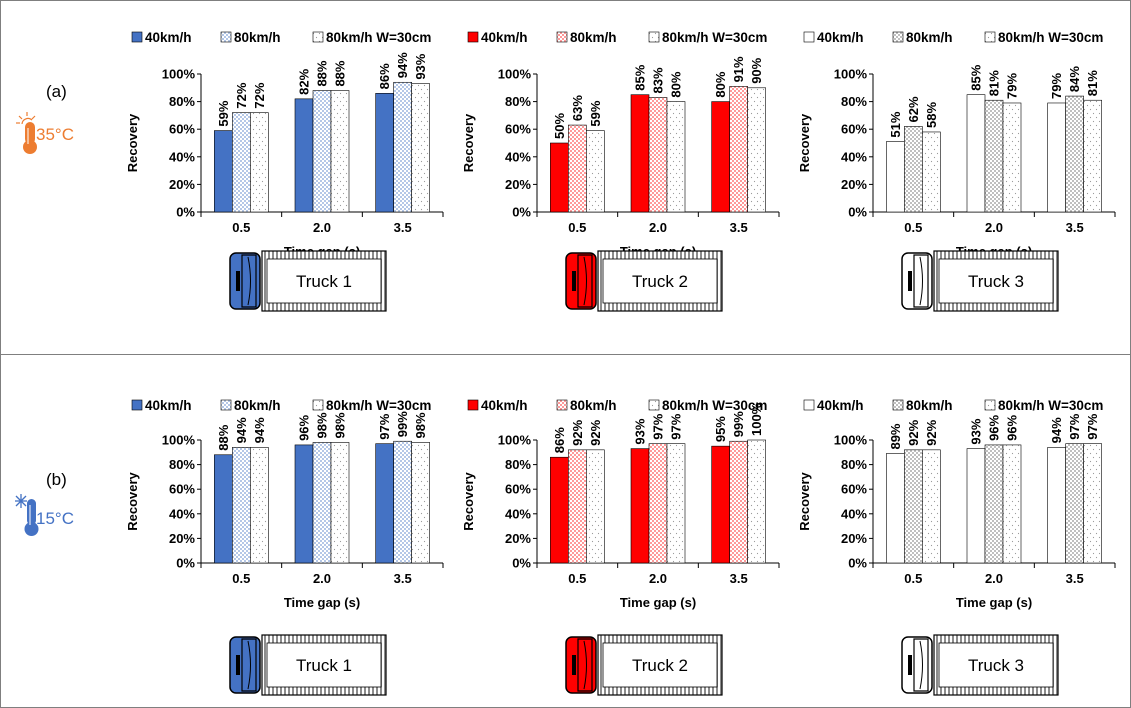 This screenshot has height=708, width=1131. I want to click on bar-data-label: 79%, so click(1056, 86).